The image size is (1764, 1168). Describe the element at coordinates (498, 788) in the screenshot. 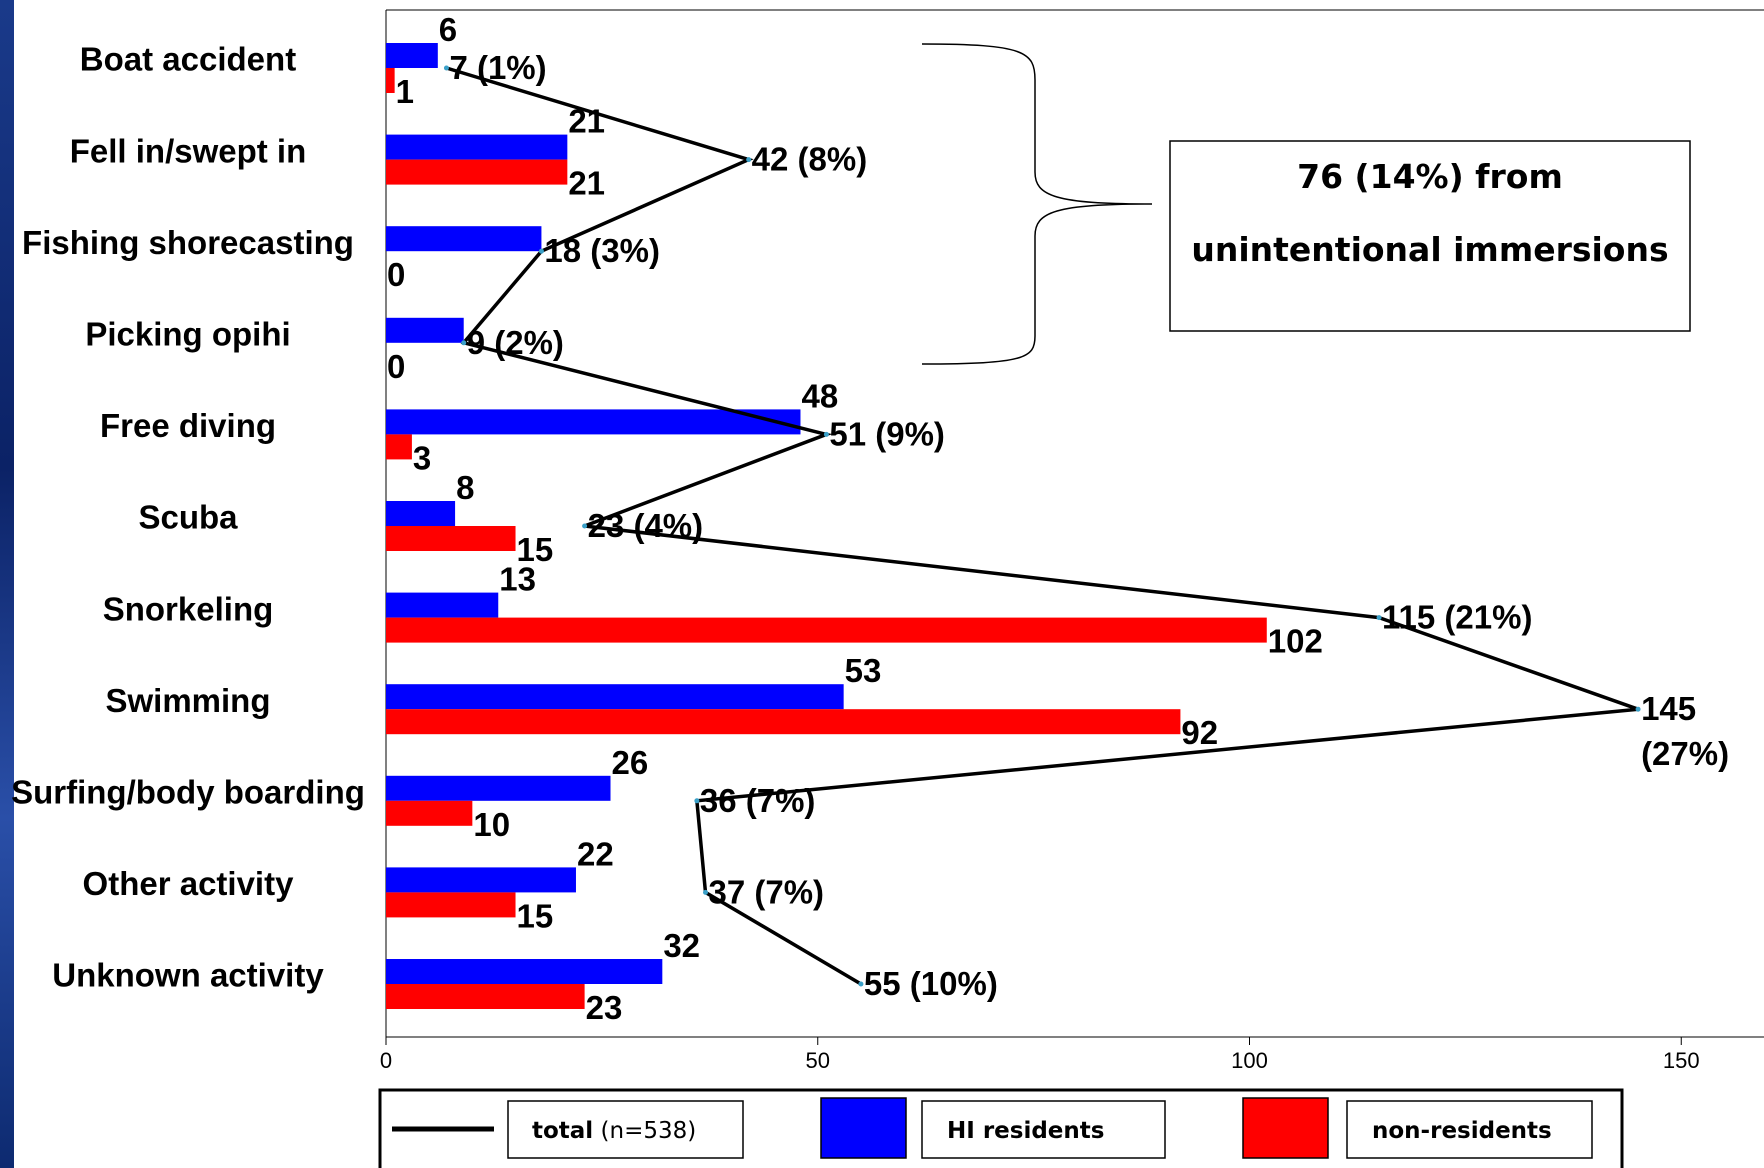

I see `bar-hi-residents-surfing-body-boarding` at that location.